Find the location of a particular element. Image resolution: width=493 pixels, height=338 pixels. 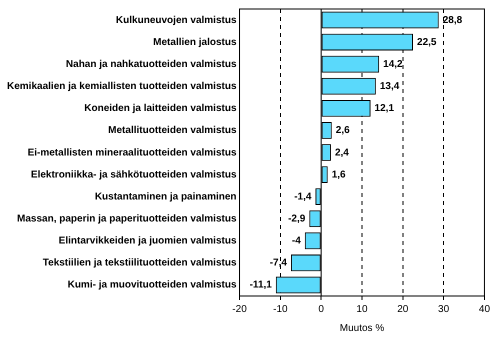

data-label: 12,1 is located at coordinates (384, 108).